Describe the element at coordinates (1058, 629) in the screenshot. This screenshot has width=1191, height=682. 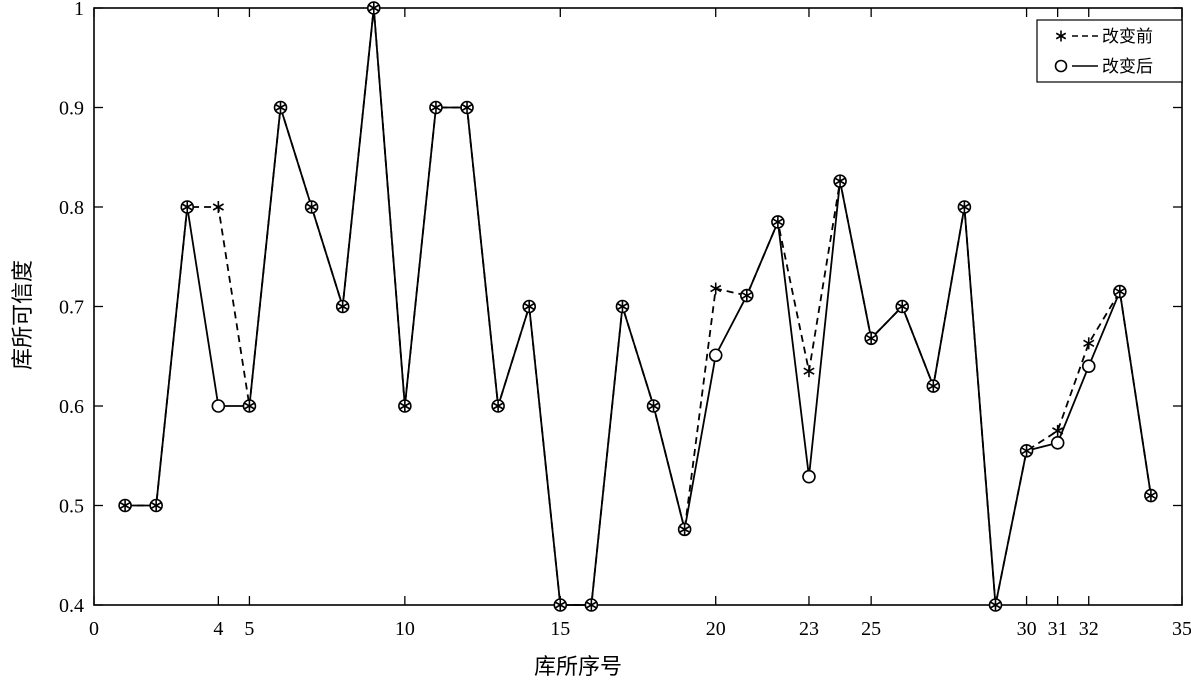
I see `x-tick-label: 31` at that location.